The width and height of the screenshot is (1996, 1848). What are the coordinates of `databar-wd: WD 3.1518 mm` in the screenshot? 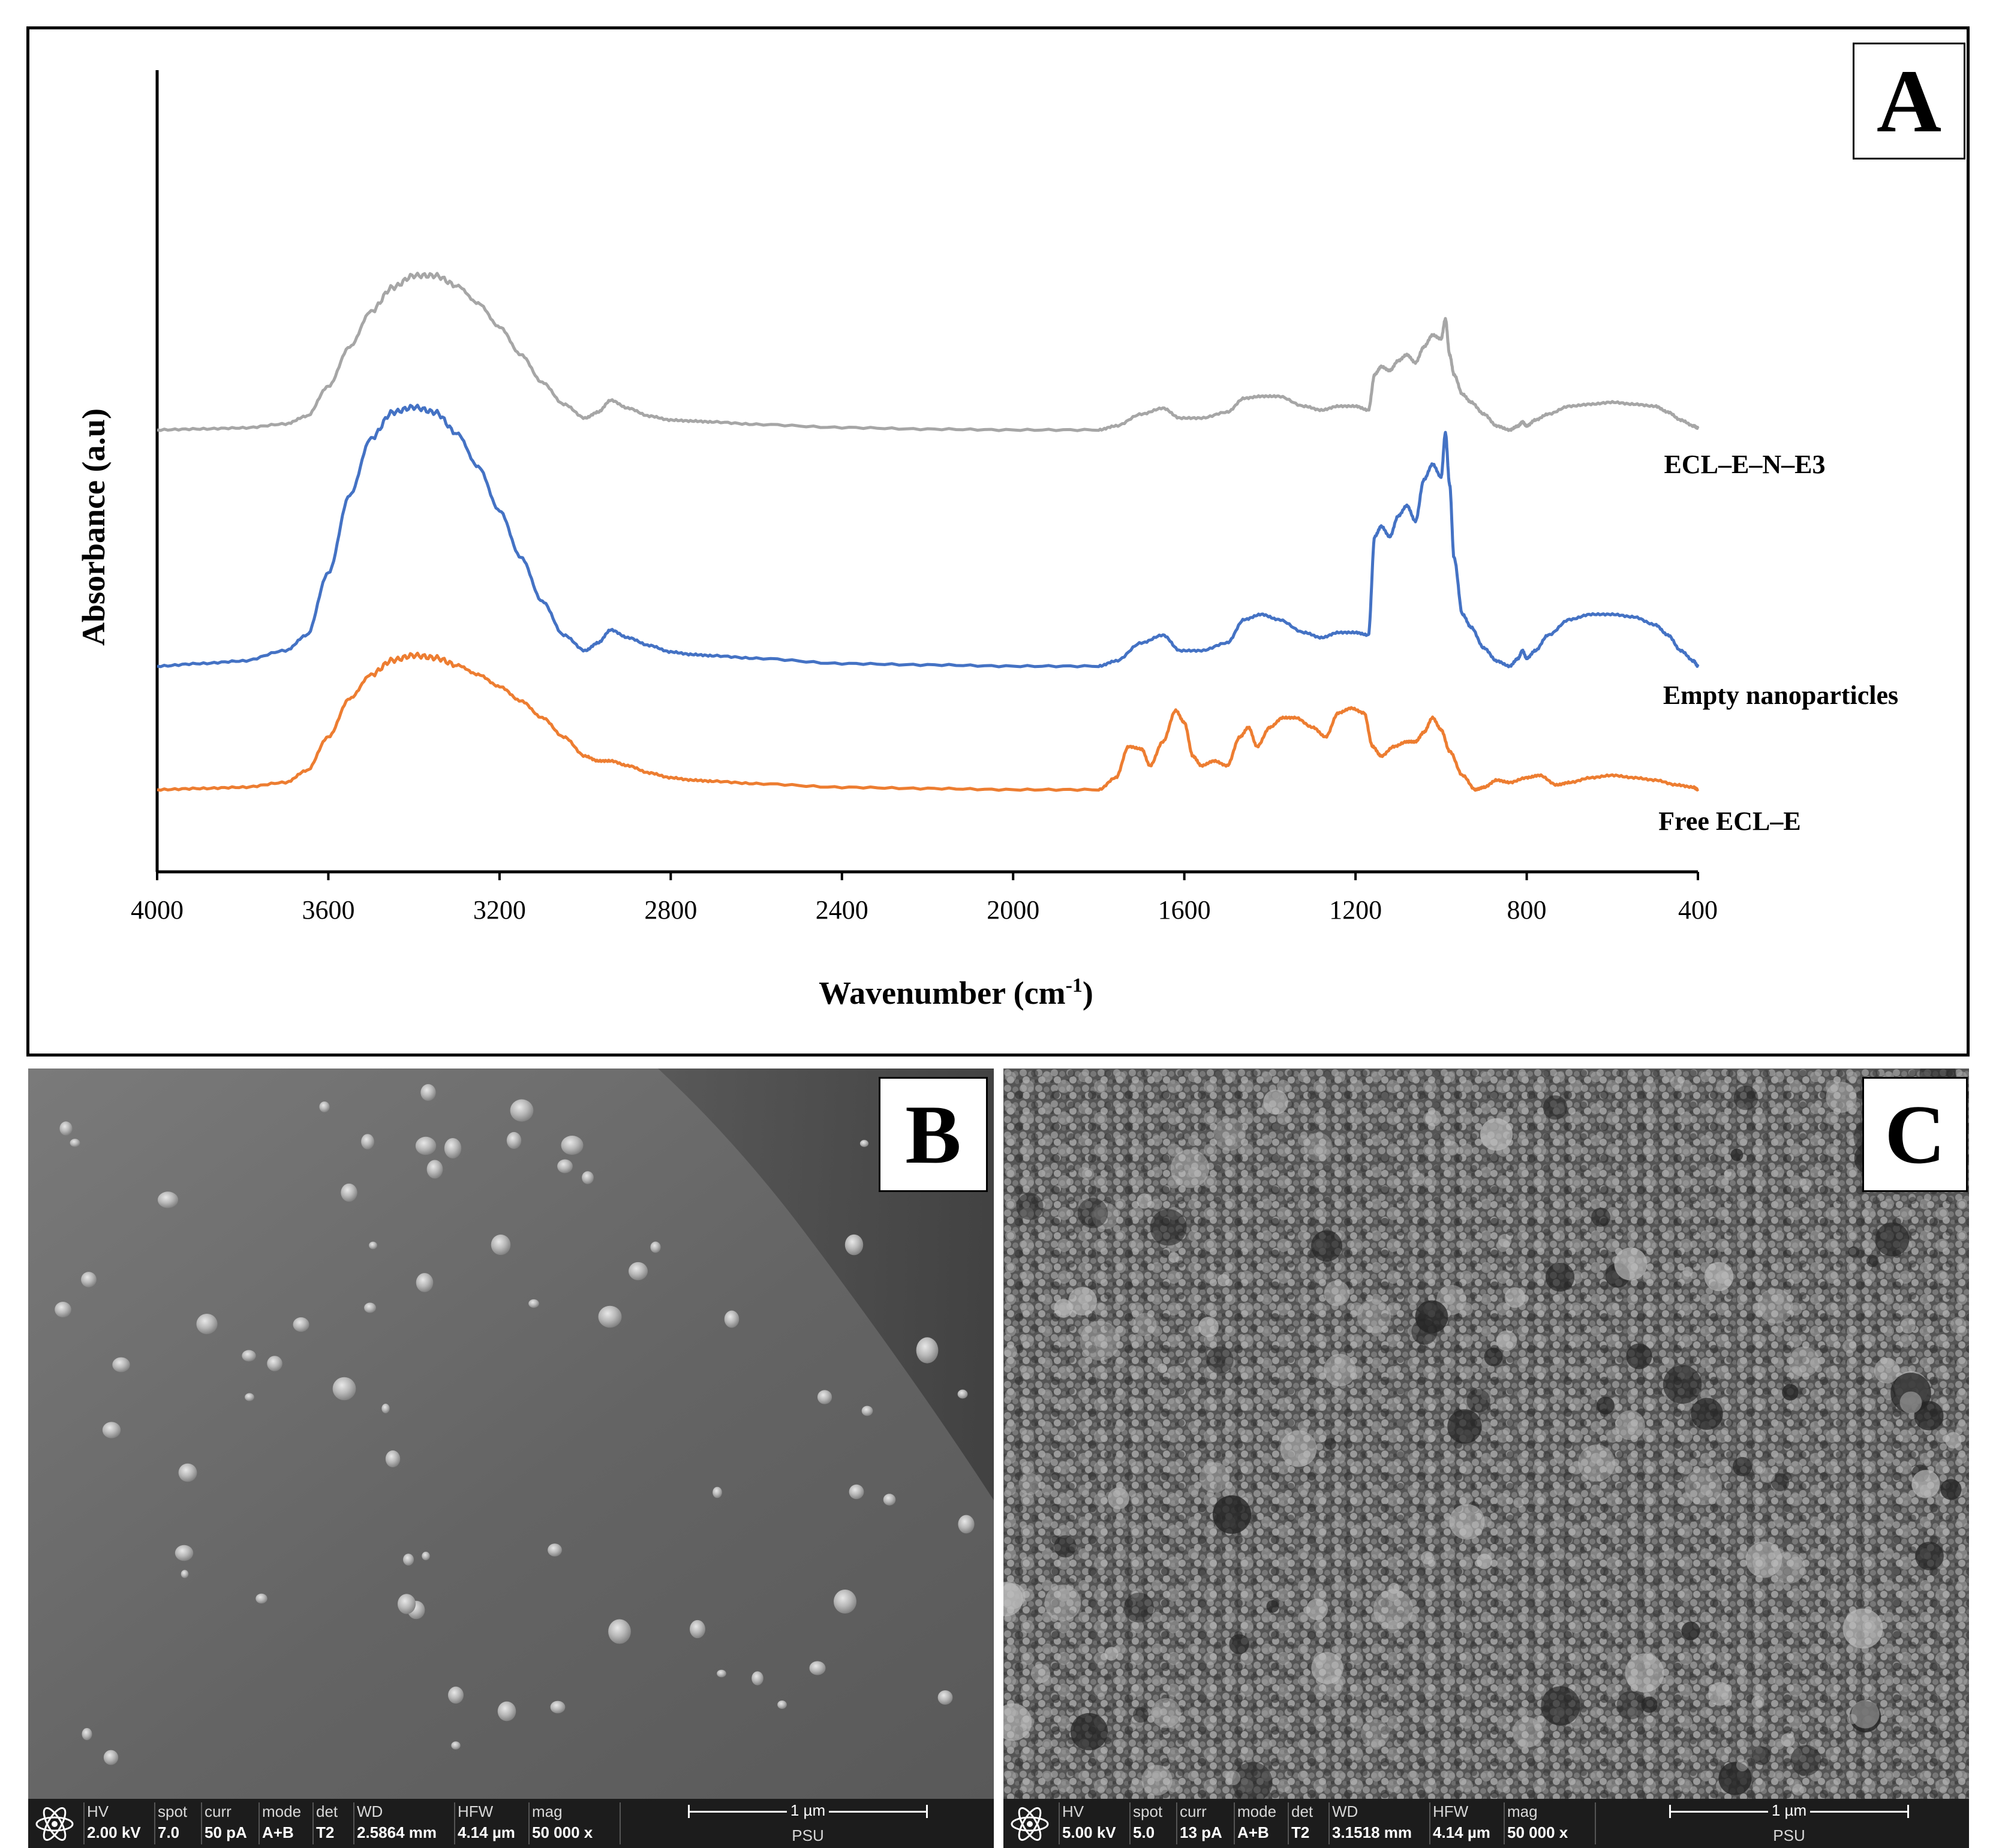 It's located at (1372, 1822).